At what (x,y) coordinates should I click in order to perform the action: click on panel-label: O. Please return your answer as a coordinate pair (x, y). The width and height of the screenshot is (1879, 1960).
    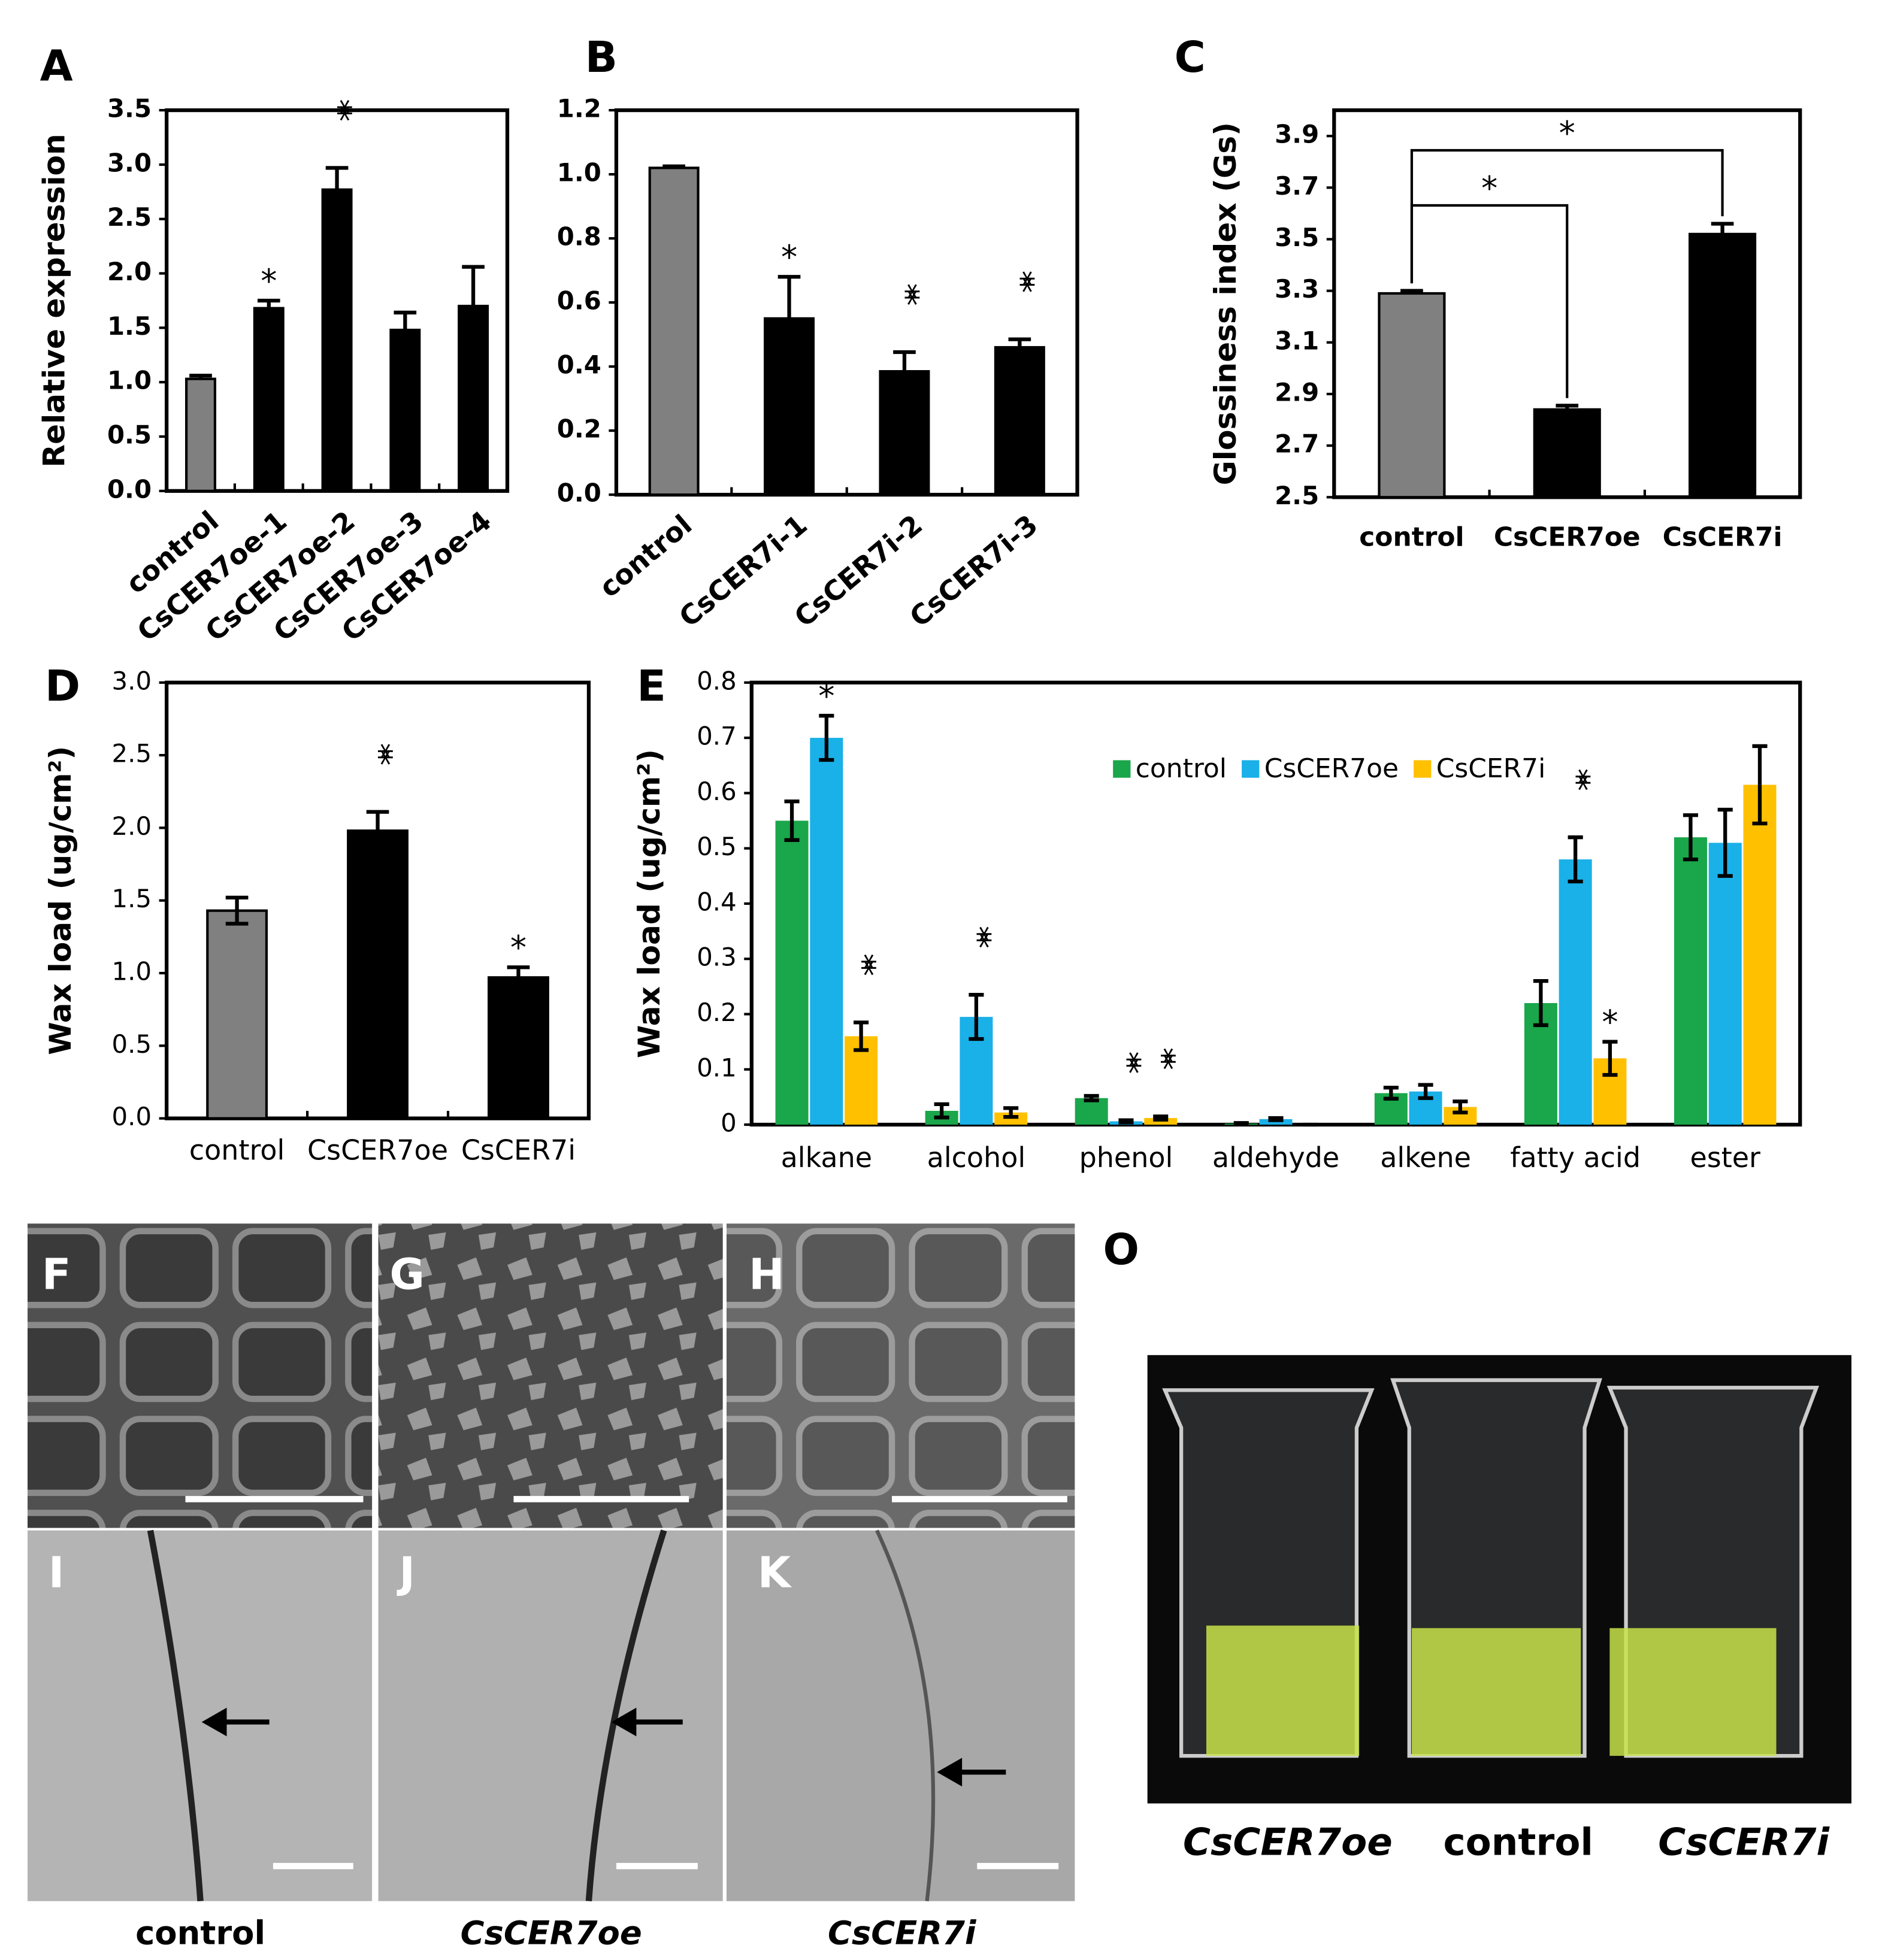
    Looking at the image, I should click on (1121, 1249).